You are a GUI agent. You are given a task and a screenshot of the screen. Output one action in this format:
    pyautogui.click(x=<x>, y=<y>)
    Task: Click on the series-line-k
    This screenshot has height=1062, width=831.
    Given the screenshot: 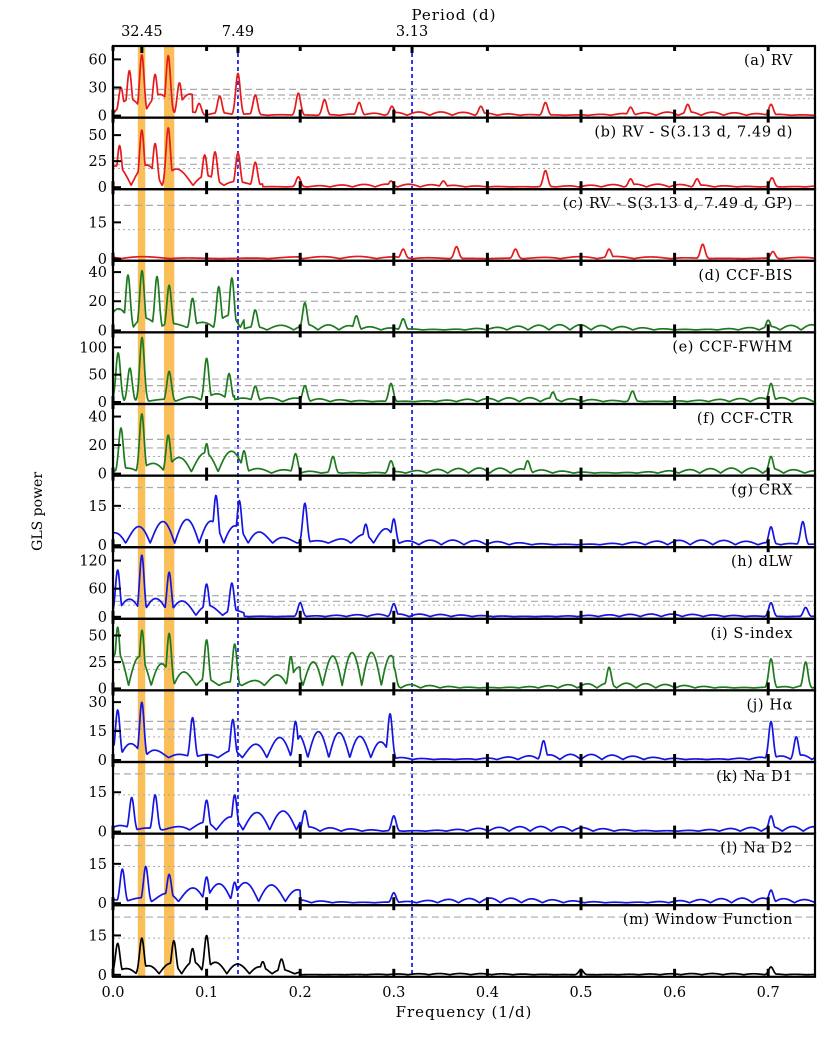 What is the action you would take?
    pyautogui.click(x=464, y=813)
    